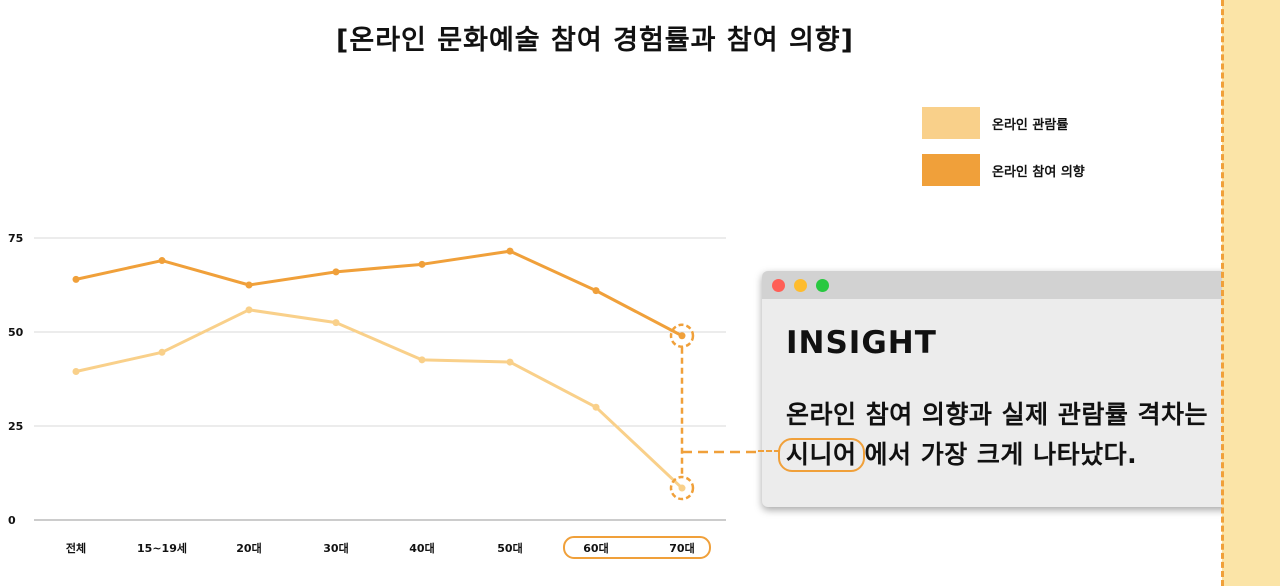 The image size is (1280, 586). I want to click on close-dot-icon, so click(778, 285).